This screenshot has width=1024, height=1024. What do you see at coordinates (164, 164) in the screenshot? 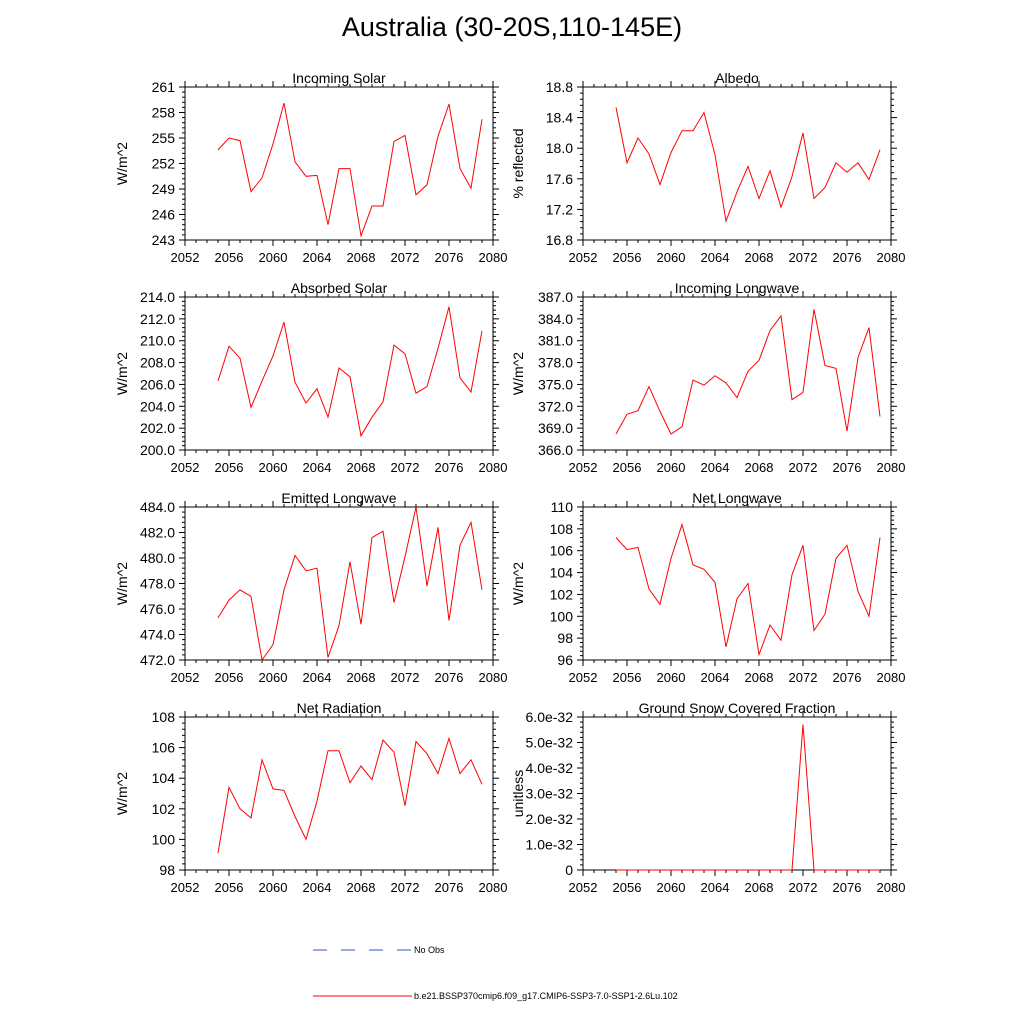
I see `y-tick-label: 252` at bounding box center [164, 164].